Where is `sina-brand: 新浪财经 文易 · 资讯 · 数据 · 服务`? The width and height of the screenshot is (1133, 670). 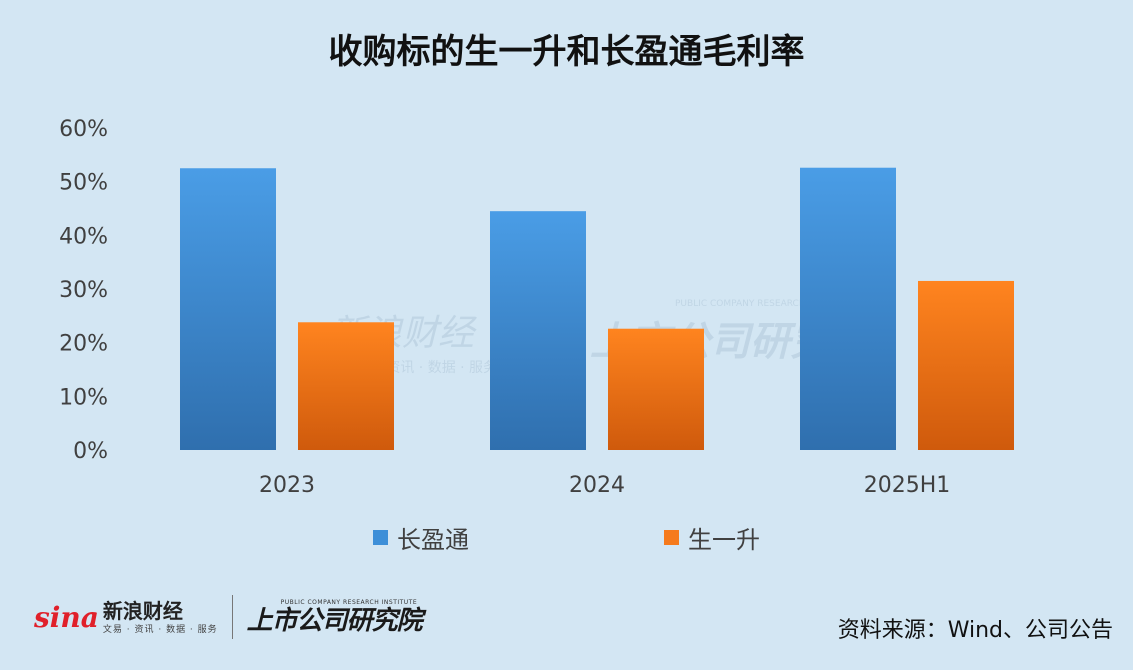
sina-brand: 新浪财经 文易 · 资讯 · 数据 · 服务 is located at coordinates (160, 617).